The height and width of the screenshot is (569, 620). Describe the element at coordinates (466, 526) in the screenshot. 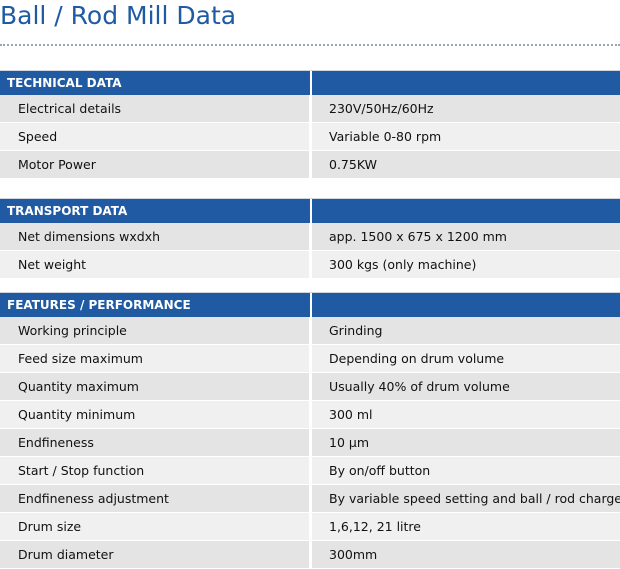

I see `row-value: 1,6,12, 21 litre` at that location.